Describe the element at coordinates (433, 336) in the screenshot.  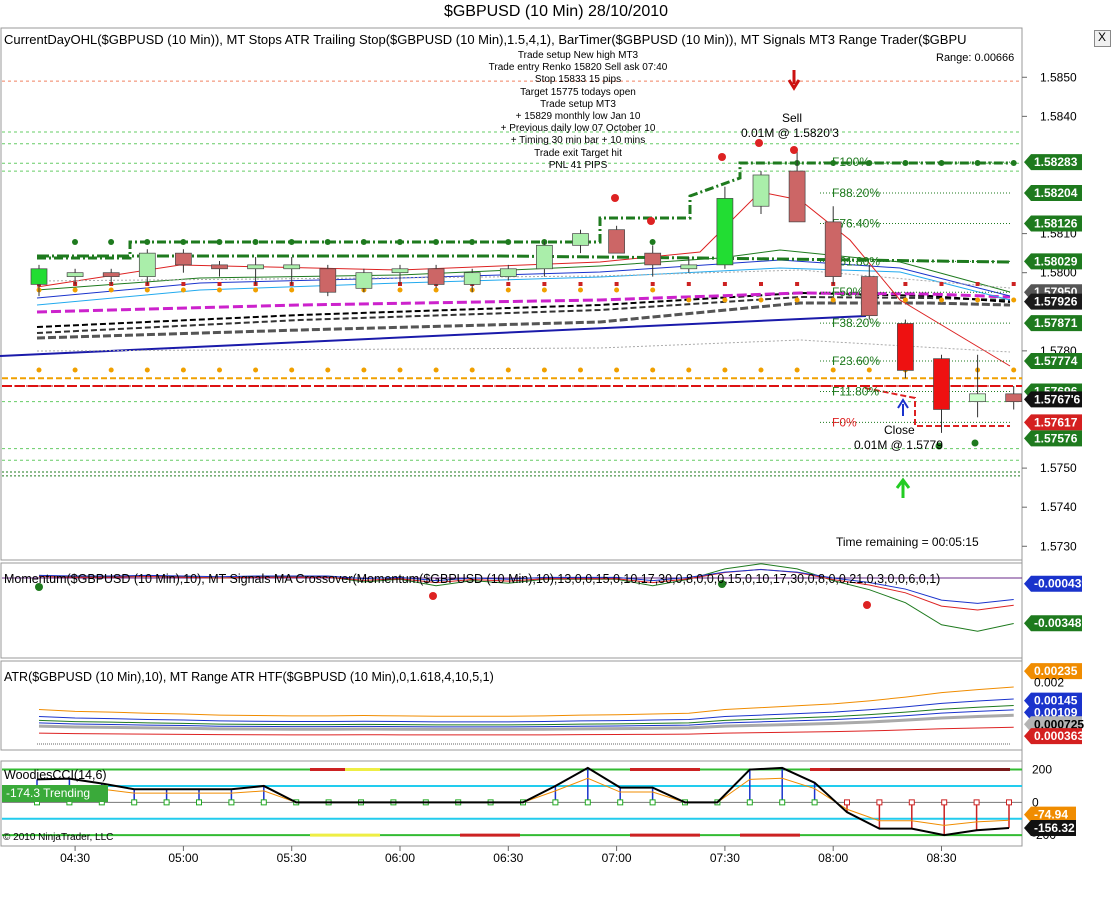
I see `trend-line` at that location.